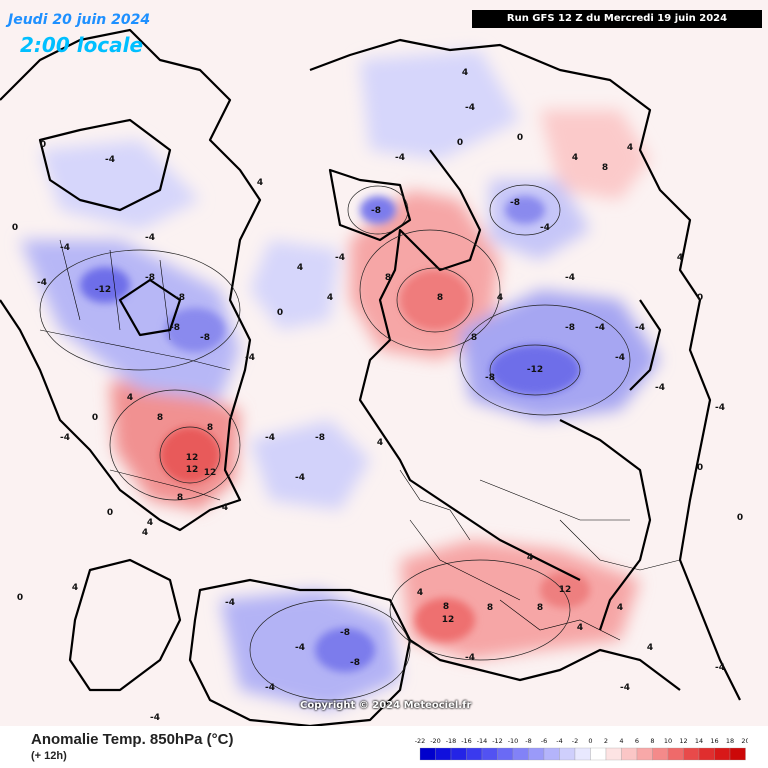 Image resolution: width=768 pixels, height=768 pixels. I want to click on coastline-greenland, so click(105, 165).